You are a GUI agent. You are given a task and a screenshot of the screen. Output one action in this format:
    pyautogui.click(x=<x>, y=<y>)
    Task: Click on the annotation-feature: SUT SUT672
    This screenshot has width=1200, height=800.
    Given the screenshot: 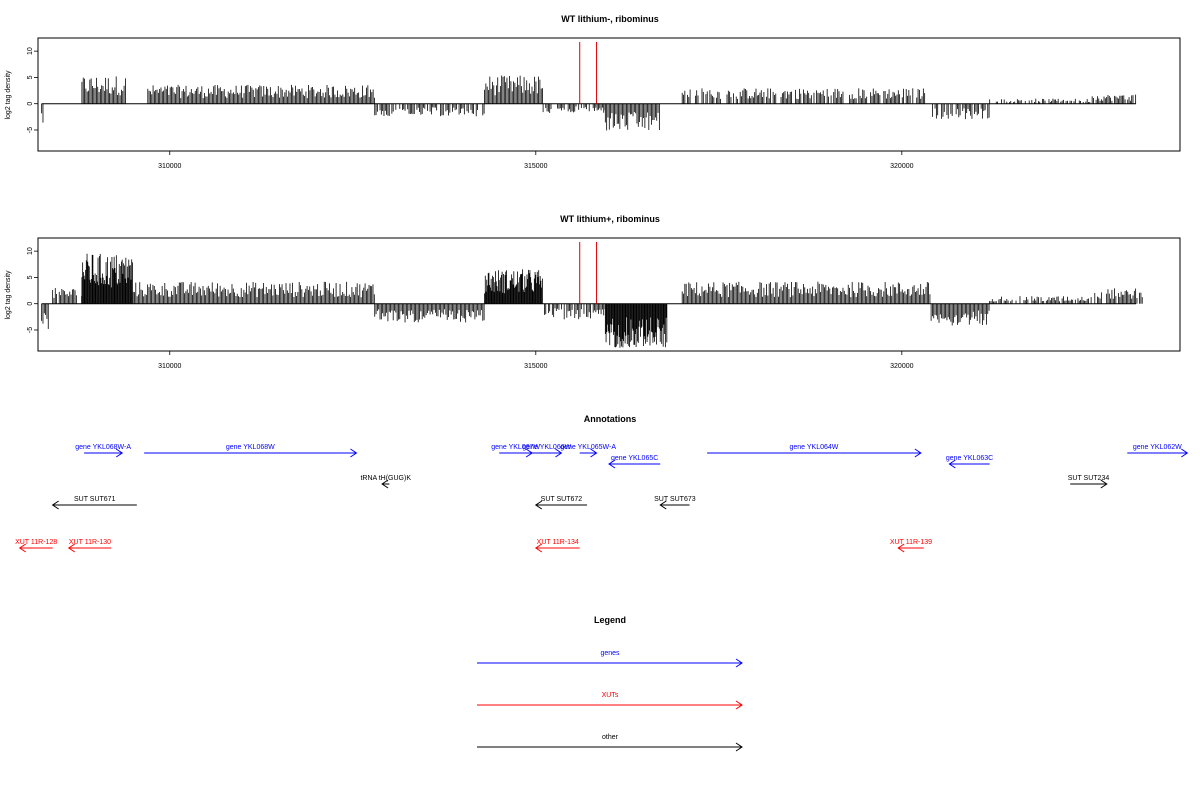 What is the action you would take?
    pyautogui.click(x=561, y=503)
    